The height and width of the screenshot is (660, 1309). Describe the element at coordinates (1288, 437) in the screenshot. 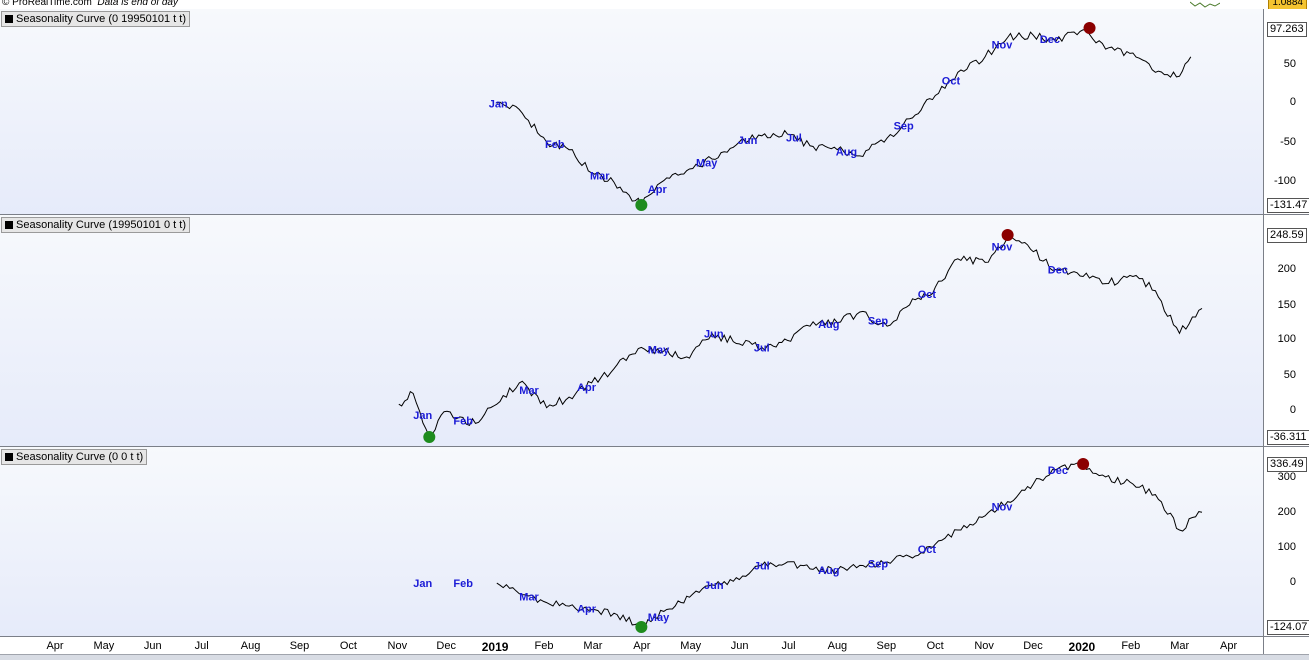

I see `y-min-label: -36.311` at that location.